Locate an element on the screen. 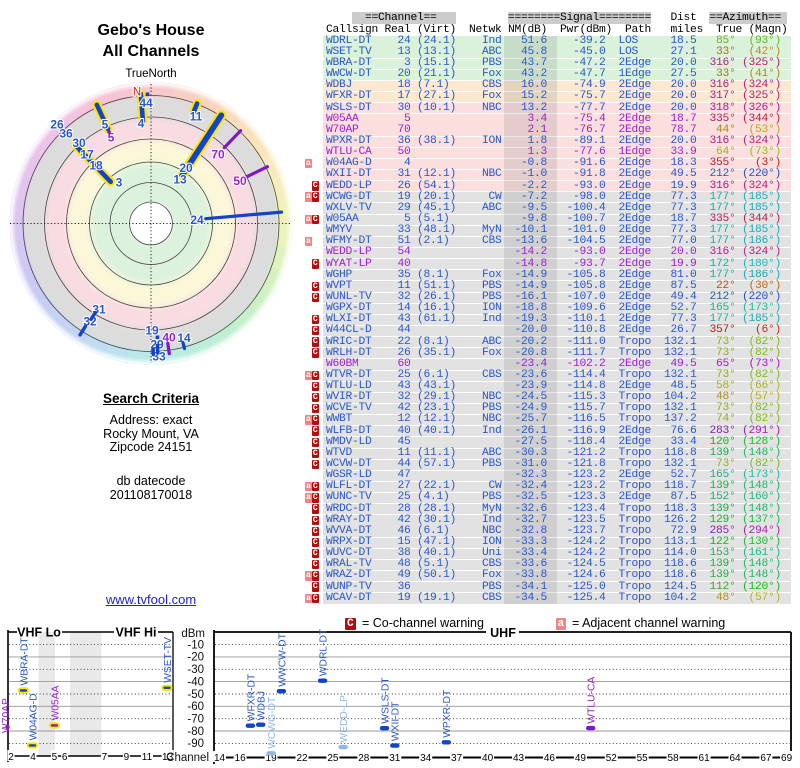  svg-text: 34 is located at coordinates (426, 758).